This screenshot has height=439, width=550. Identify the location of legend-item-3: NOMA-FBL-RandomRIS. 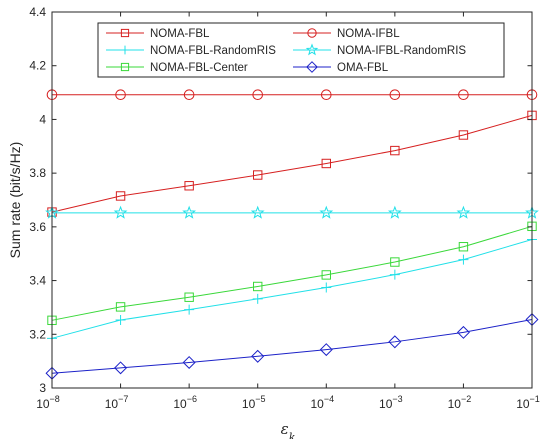
(191, 51).